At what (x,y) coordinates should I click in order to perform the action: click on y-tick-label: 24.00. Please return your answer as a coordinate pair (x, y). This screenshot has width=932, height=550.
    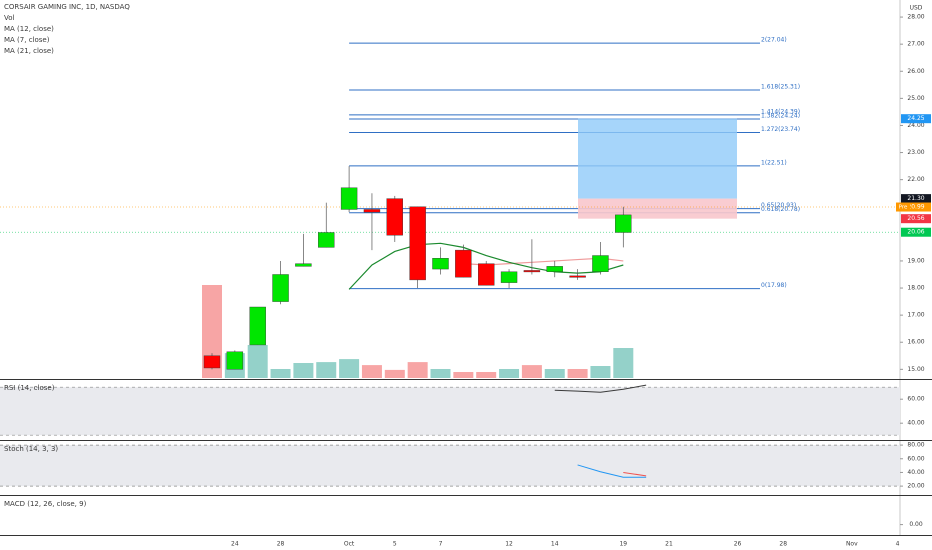
    Looking at the image, I should click on (915, 125).